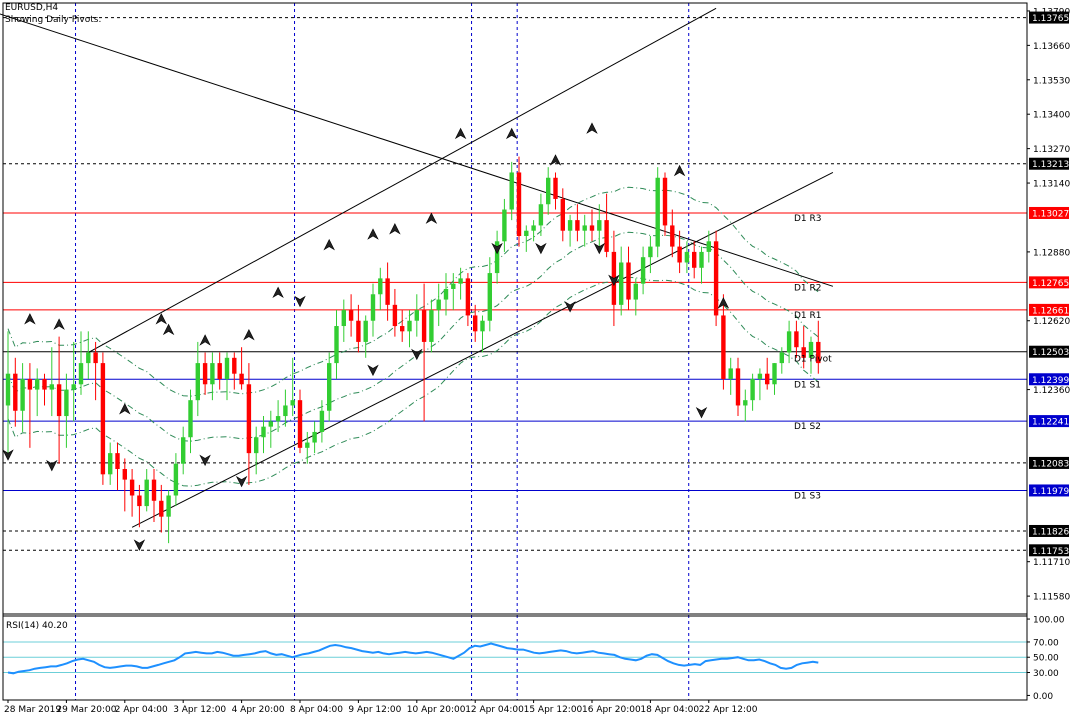 This screenshot has width=1080, height=720. What do you see at coordinates (374, 710) in the screenshot?
I see `time-tick-label: 9 Apr 12:00` at bounding box center [374, 710].